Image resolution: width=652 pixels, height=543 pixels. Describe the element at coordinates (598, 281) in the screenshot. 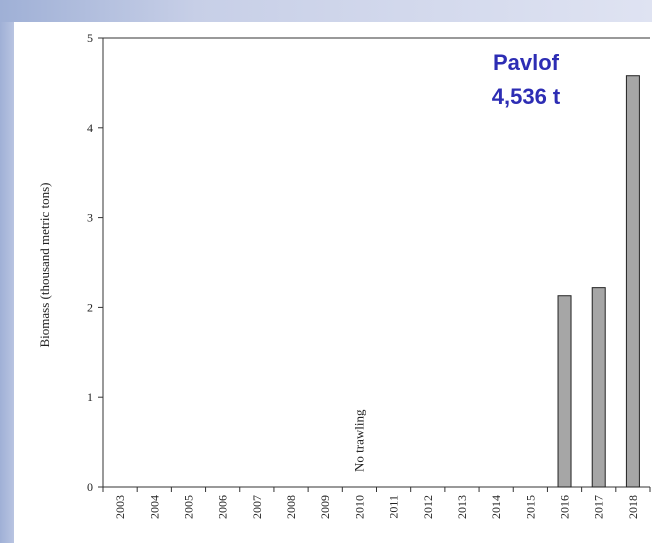

I see `chart-bars` at that location.